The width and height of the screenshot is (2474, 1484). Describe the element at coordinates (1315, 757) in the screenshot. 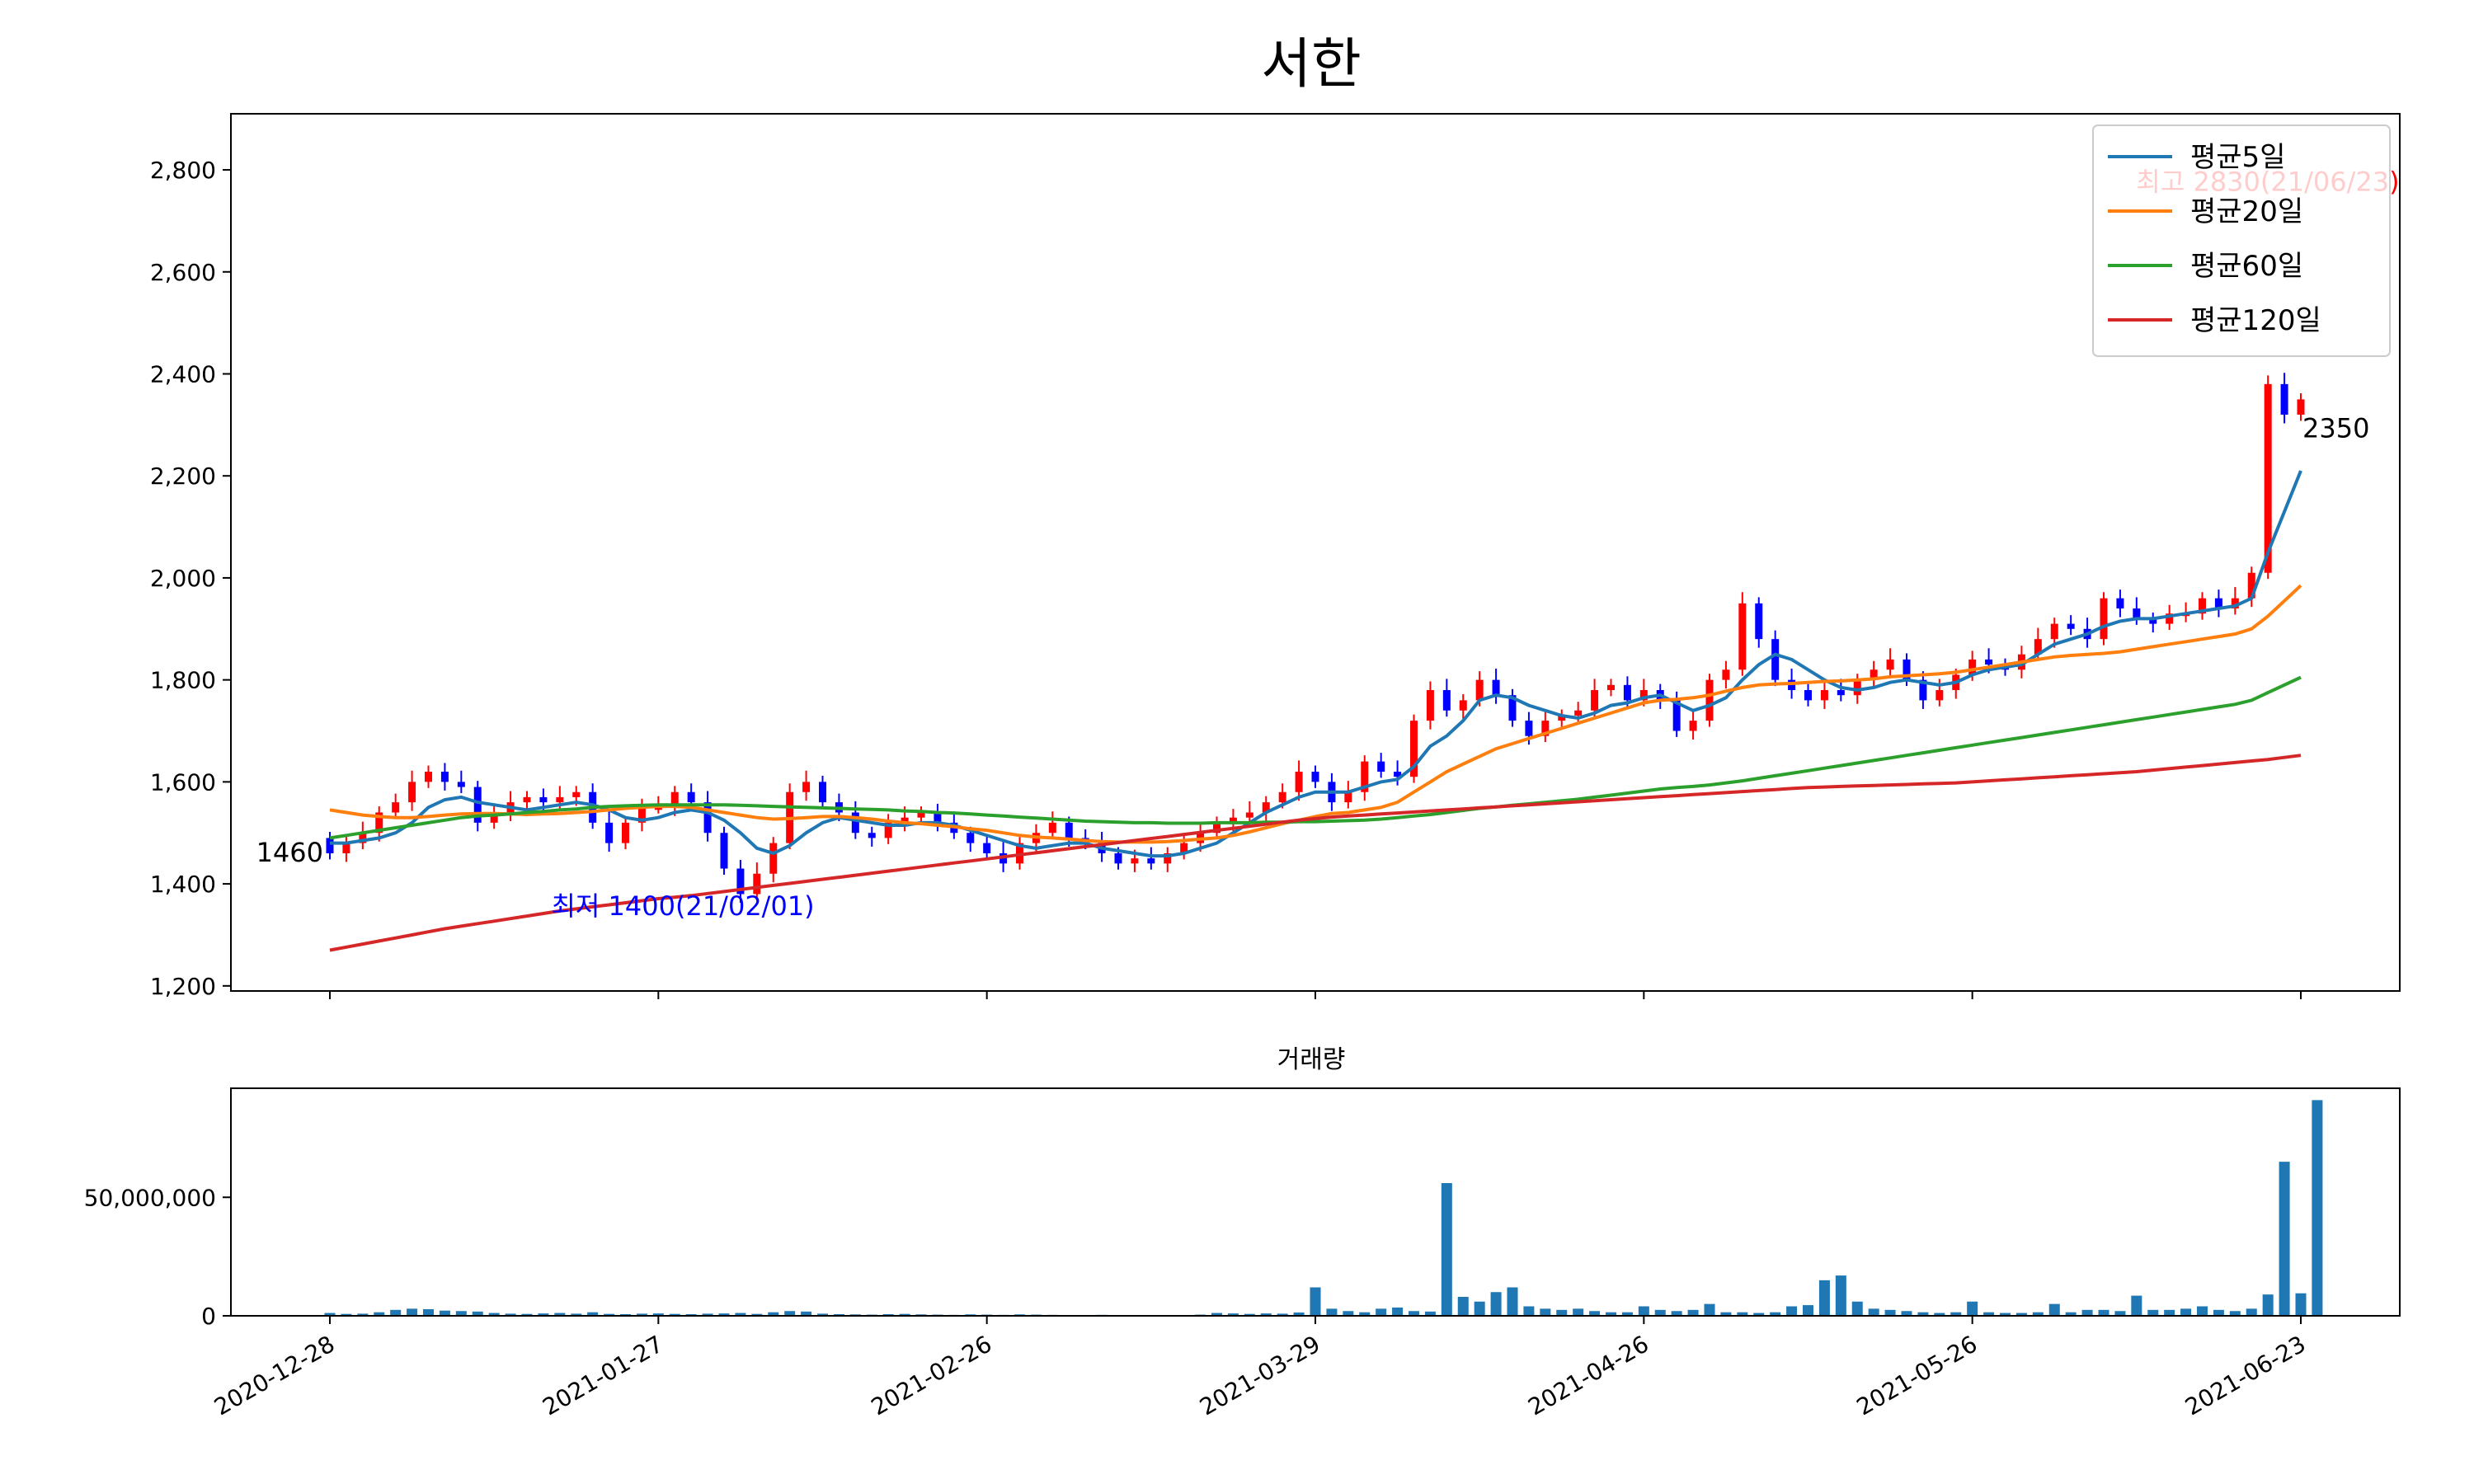

I see `line-ma60` at that location.